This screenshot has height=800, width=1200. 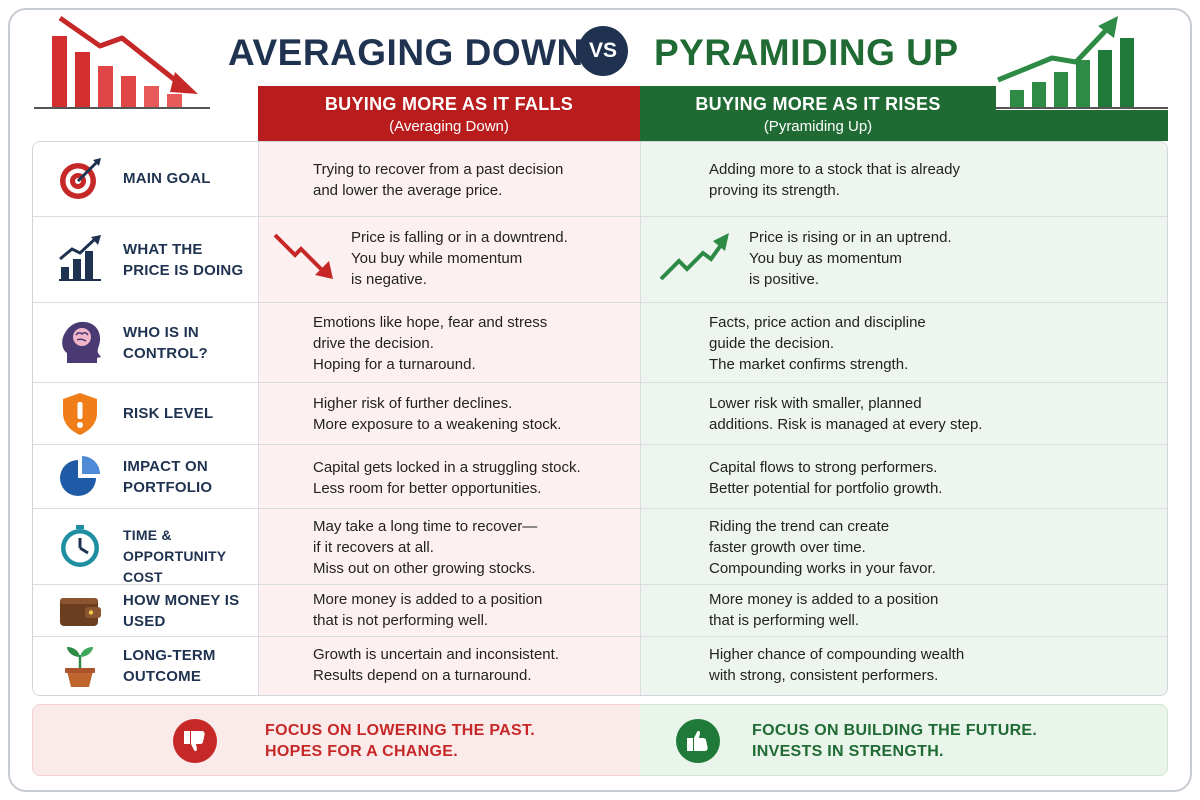 I want to click on row-label: RISK LEVEL, so click(x=168, y=413).